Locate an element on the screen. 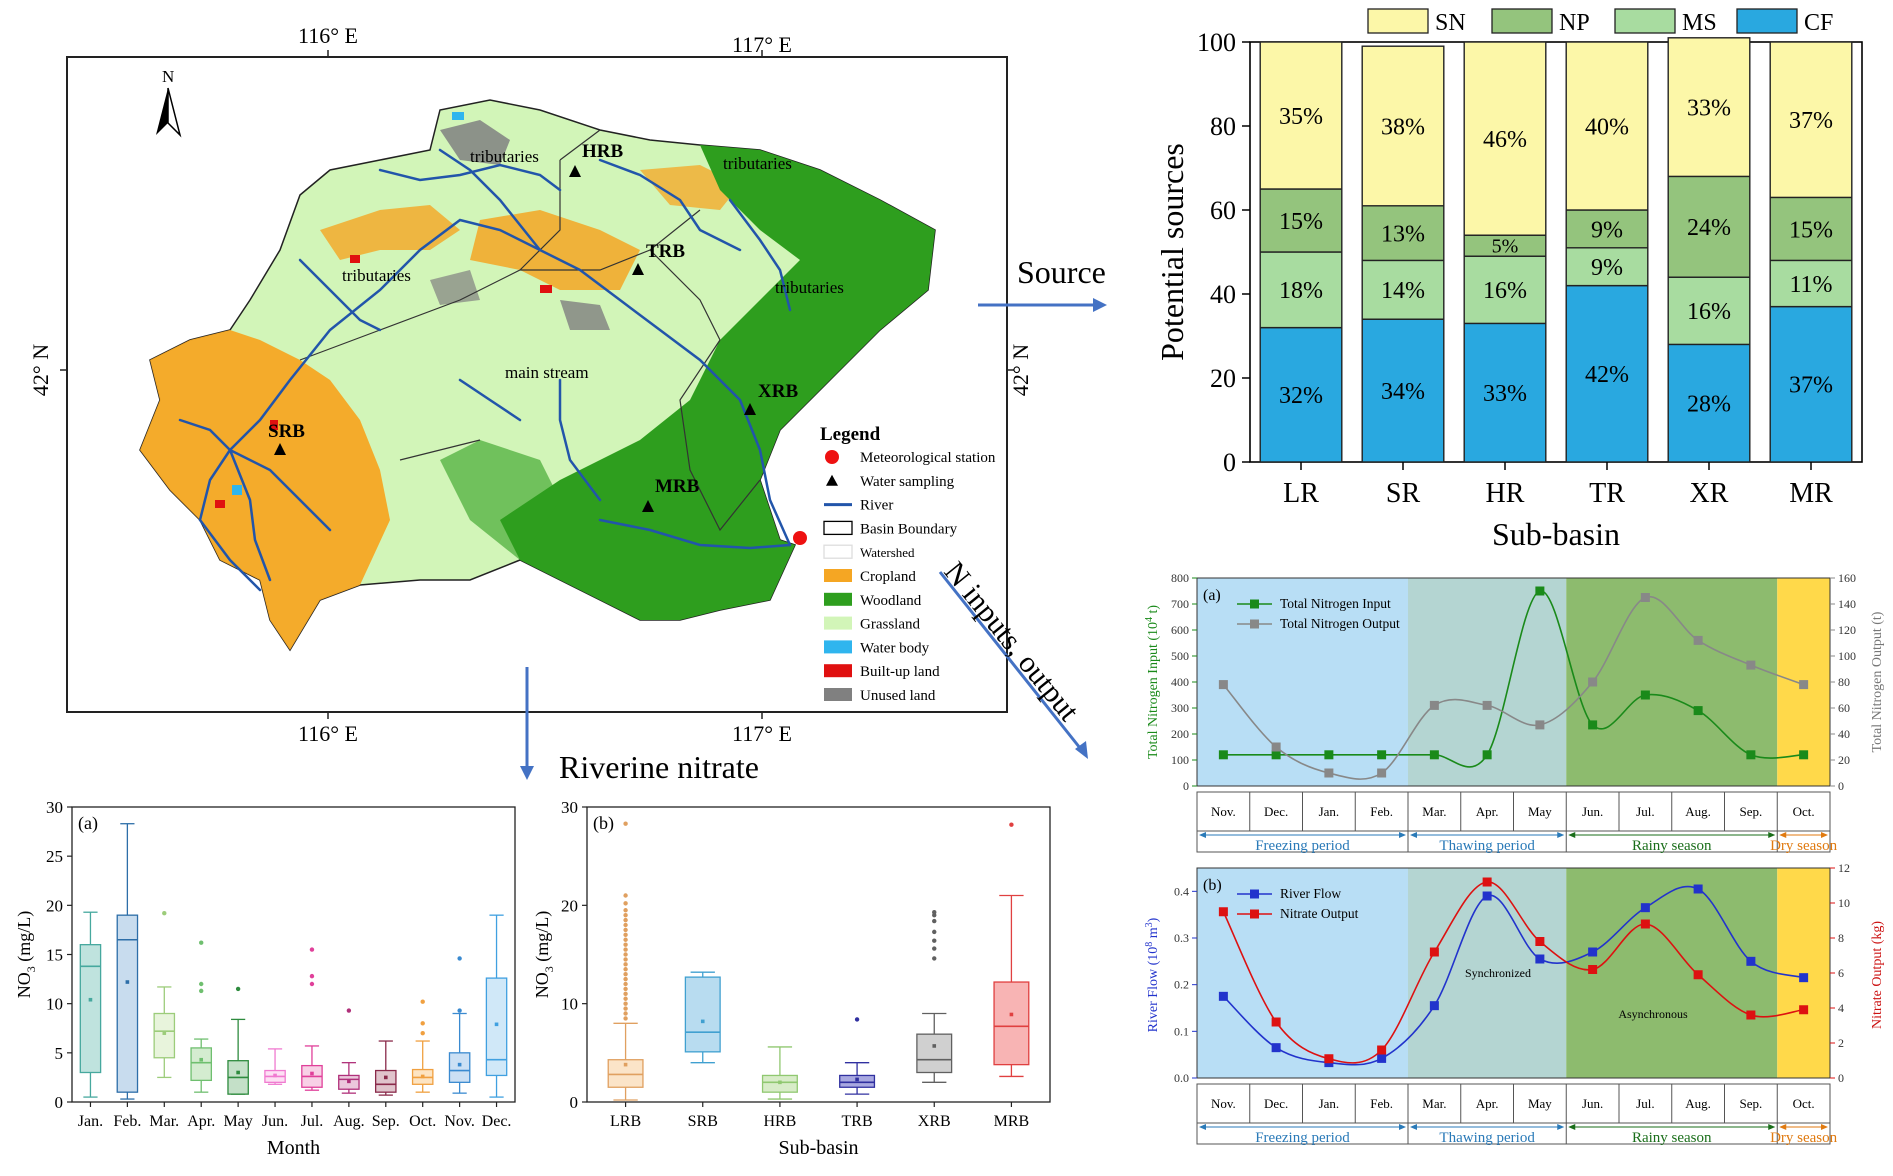 The height and width of the screenshot is (1176, 1893). arrow-nitrate-head is located at coordinates (527, 773).